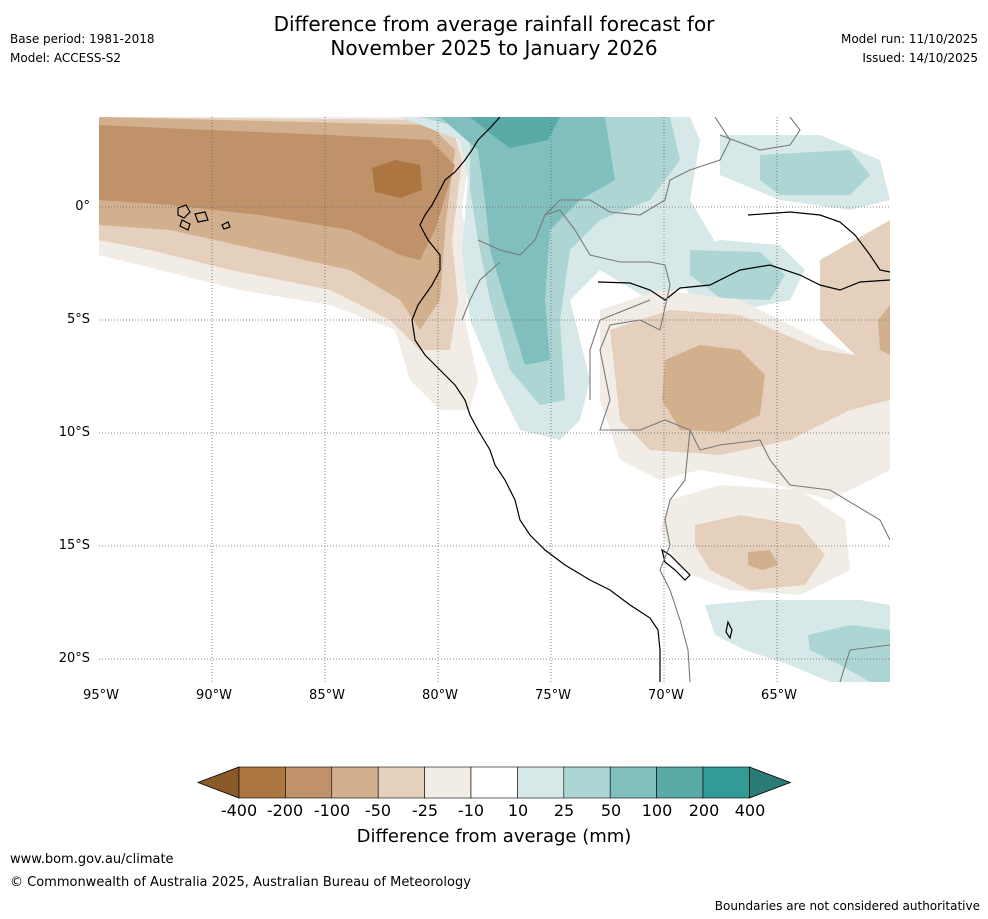  What do you see at coordinates (74, 658) in the screenshot?
I see `lat-label: 20°S` at bounding box center [74, 658].